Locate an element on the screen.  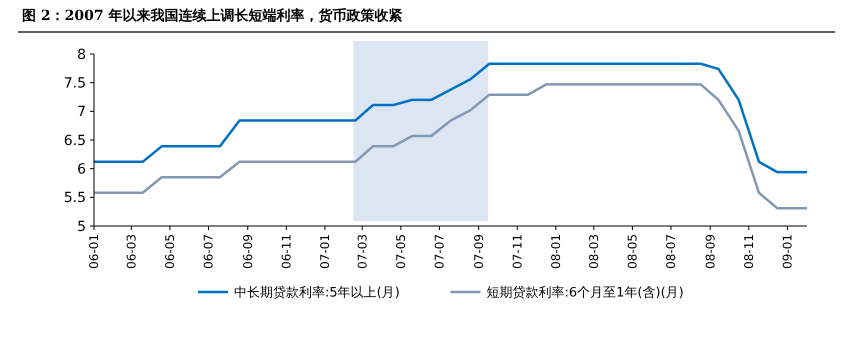
y-tick-label: 6.5 is located at coordinates (75, 140).